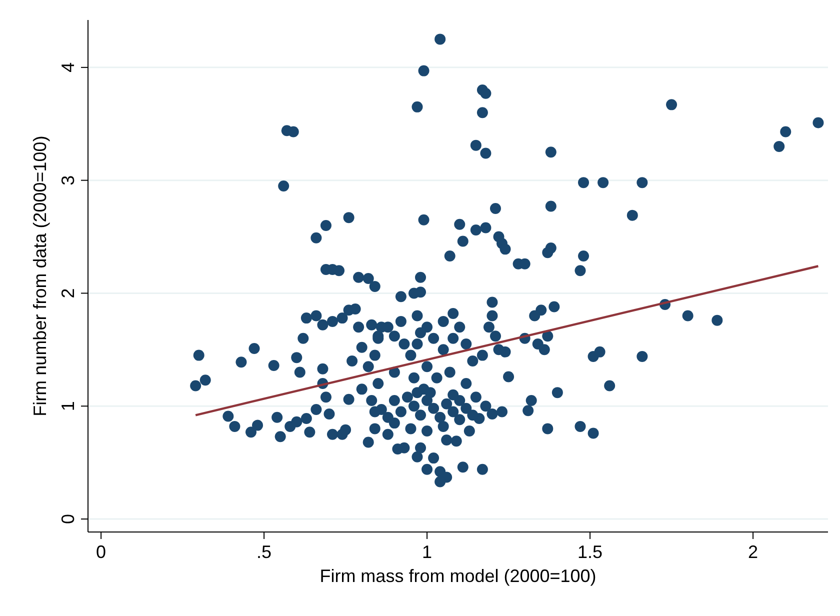 The height and width of the screenshot is (616, 840). Describe the element at coordinates (40, 276) in the screenshot. I see `y-axis-title: Firm number from data (2000=100)` at that location.